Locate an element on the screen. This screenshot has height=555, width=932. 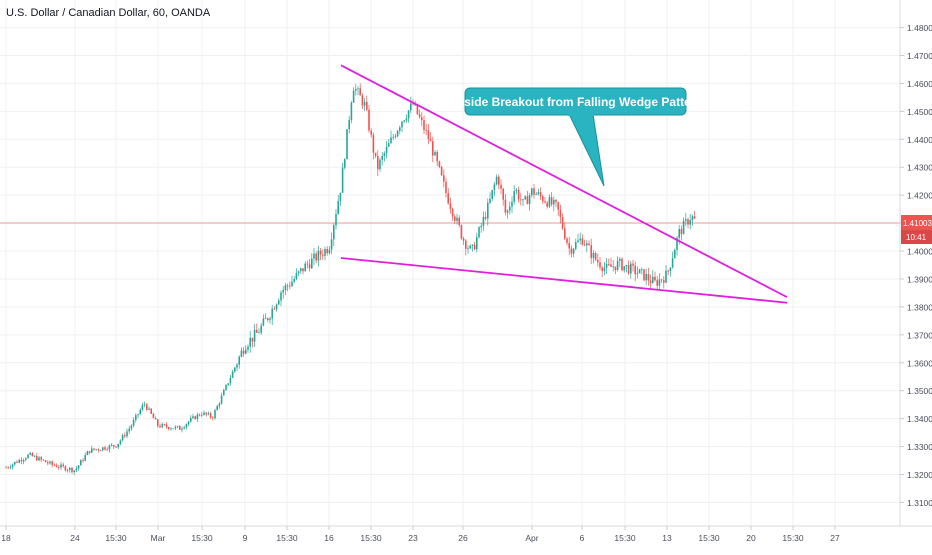
countdown-value: 10:41 is located at coordinates (916, 237).